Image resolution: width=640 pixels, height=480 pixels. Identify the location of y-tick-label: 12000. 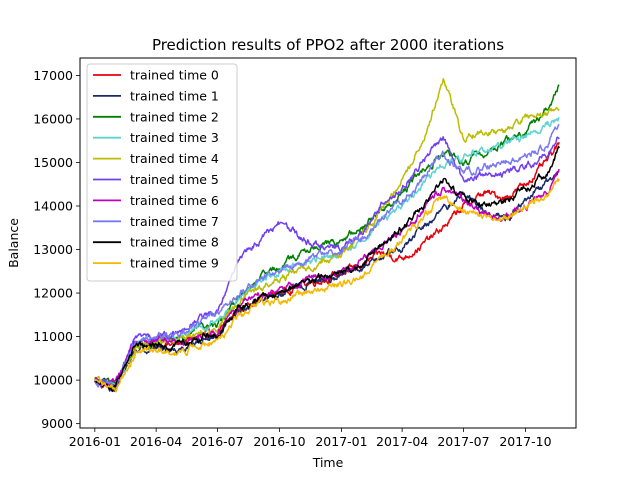
(53, 293).